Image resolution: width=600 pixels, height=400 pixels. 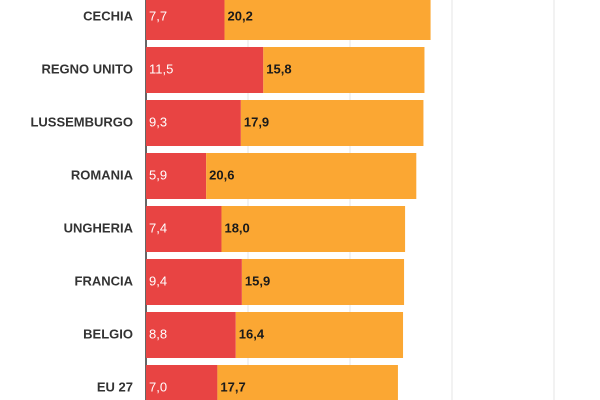 I want to click on category-label: CECHIA, so click(x=108, y=15).